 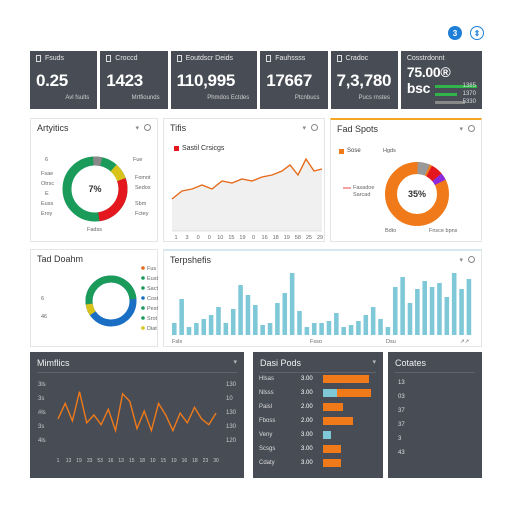 What do you see at coordinates (214, 80) in the screenshot?
I see `kpi-card: Eoutdscr Deids 110,995 Phmdos Ectdes` at bounding box center [214, 80].